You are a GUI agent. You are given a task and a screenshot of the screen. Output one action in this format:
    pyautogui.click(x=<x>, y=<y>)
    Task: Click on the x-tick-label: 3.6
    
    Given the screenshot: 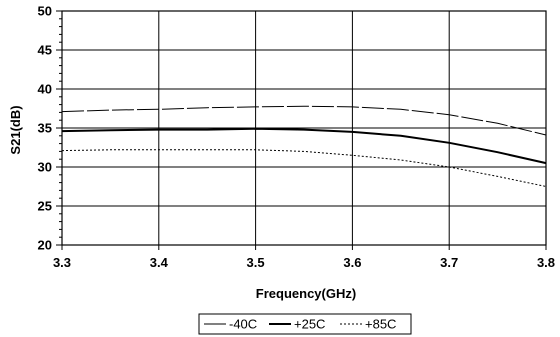 What is the action you would take?
    pyautogui.click(x=352, y=262)
    